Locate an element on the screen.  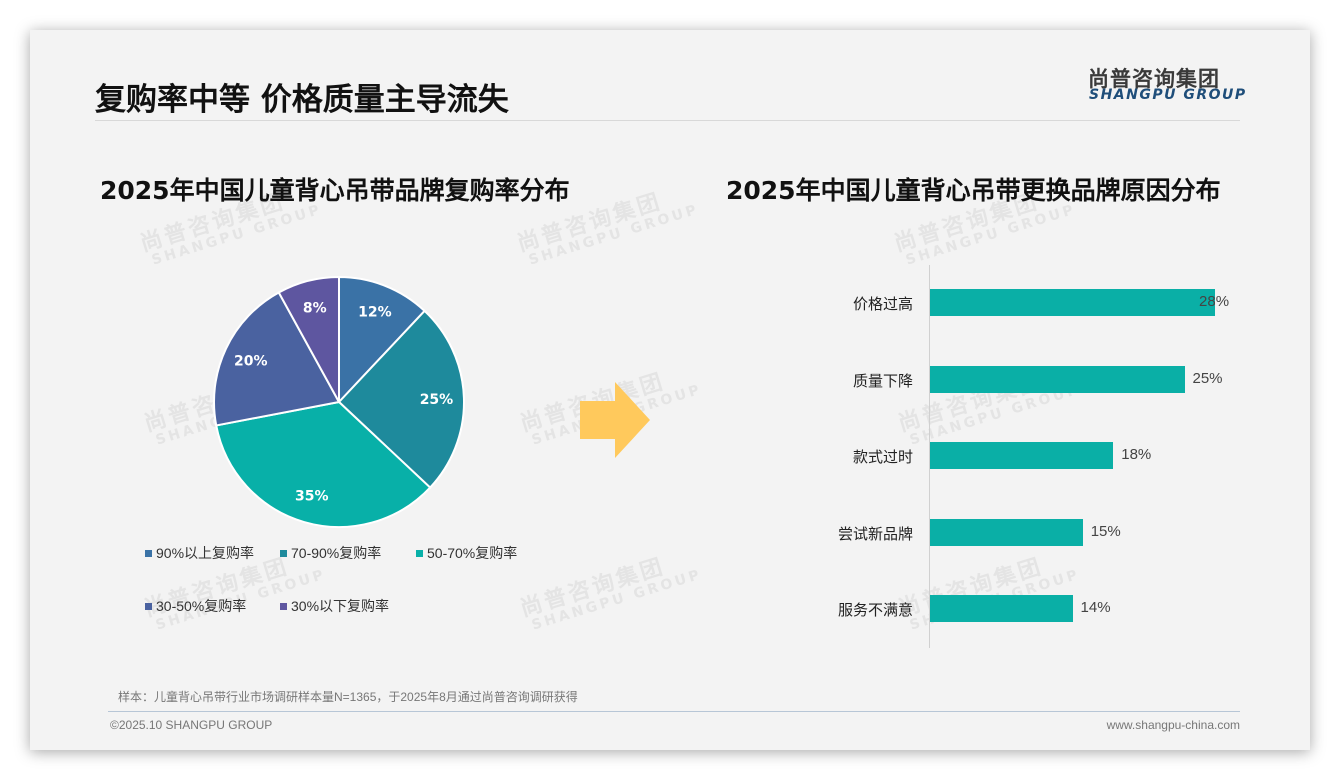
logo-english: SHANGPU GROUP is located at coordinates (1168, 95).